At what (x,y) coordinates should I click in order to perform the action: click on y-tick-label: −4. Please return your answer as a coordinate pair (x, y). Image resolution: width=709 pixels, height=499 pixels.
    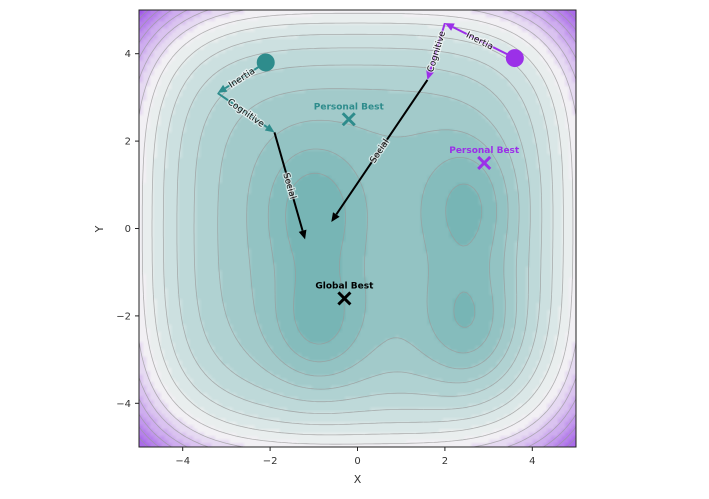
    Looking at the image, I should click on (123, 404).